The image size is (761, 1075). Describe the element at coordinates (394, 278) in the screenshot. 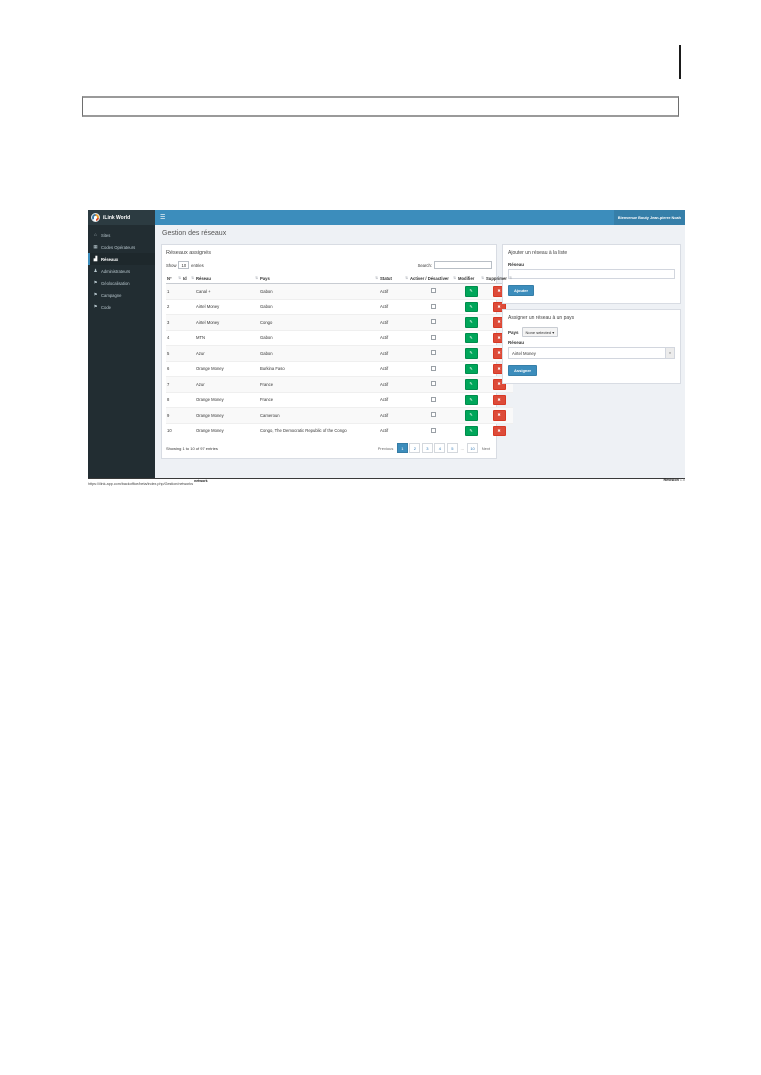

I see `column-header: Statut ⇅` at that location.